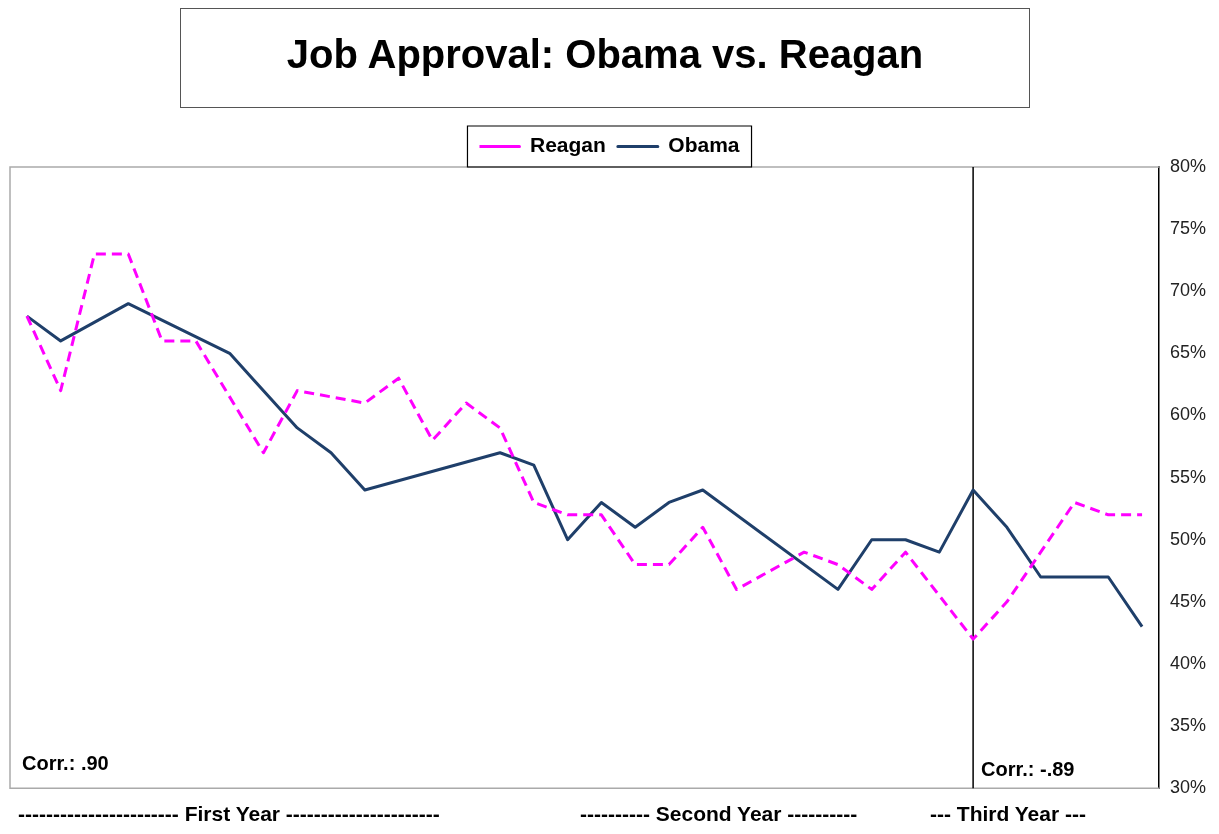  Describe the element at coordinates (704, 145) in the screenshot. I see `legend-label: Obama` at that location.